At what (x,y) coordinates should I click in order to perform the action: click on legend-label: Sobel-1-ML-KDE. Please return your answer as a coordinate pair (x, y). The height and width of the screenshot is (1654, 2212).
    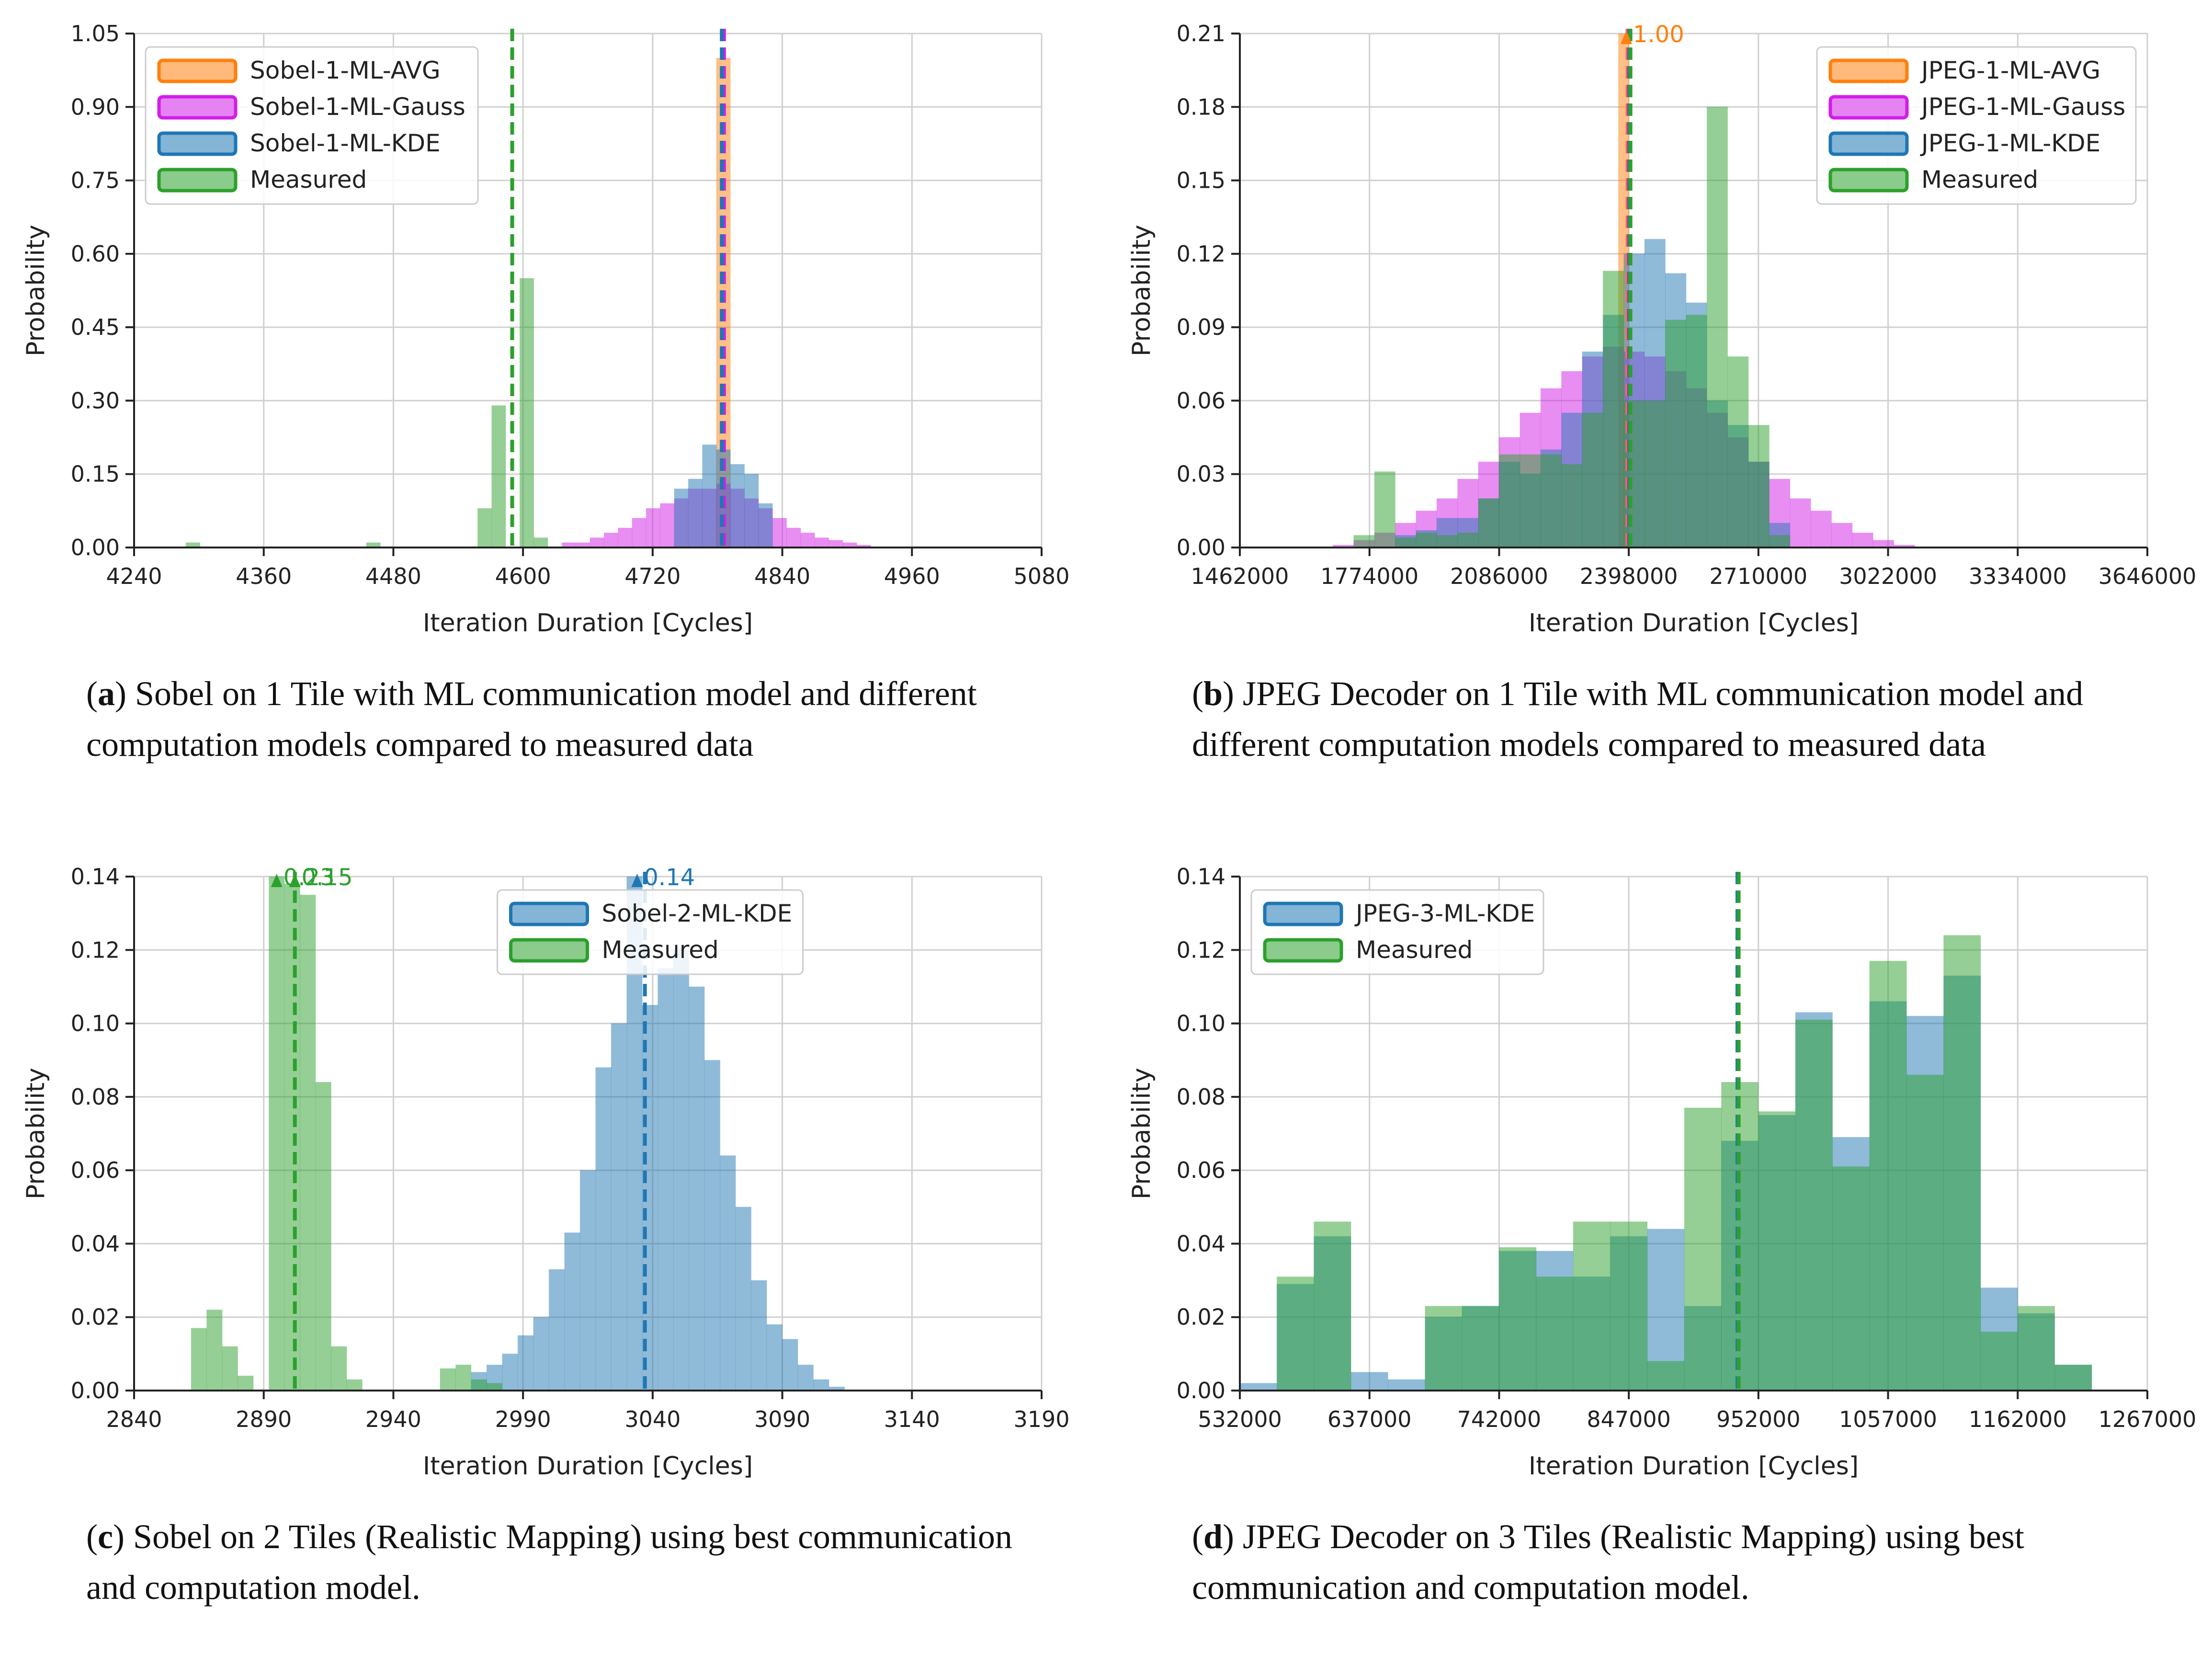
    Looking at the image, I should click on (345, 143).